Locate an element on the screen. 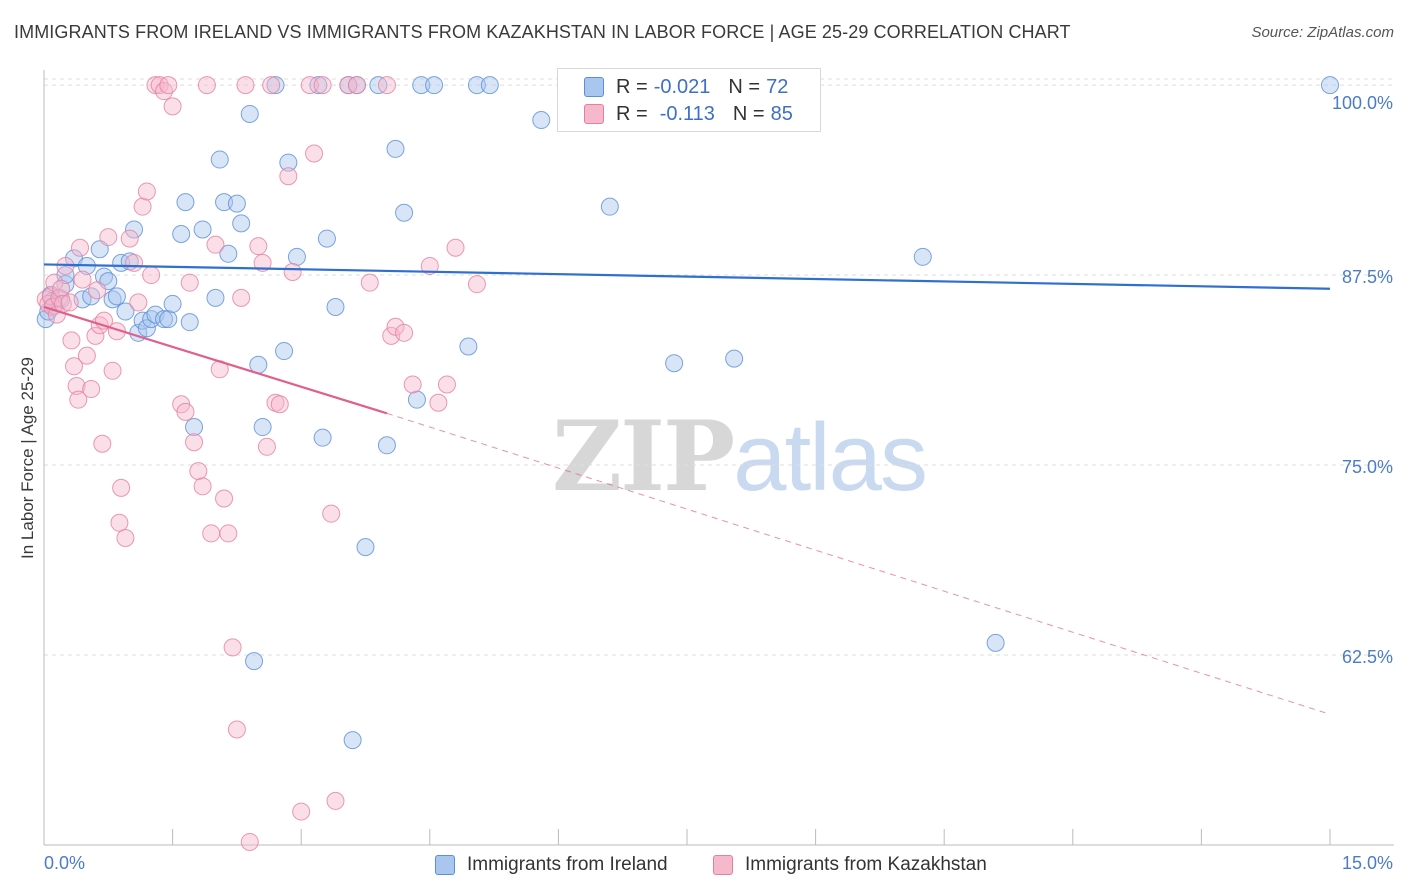  watermark: ZIPatlas is located at coordinates (740, 456).